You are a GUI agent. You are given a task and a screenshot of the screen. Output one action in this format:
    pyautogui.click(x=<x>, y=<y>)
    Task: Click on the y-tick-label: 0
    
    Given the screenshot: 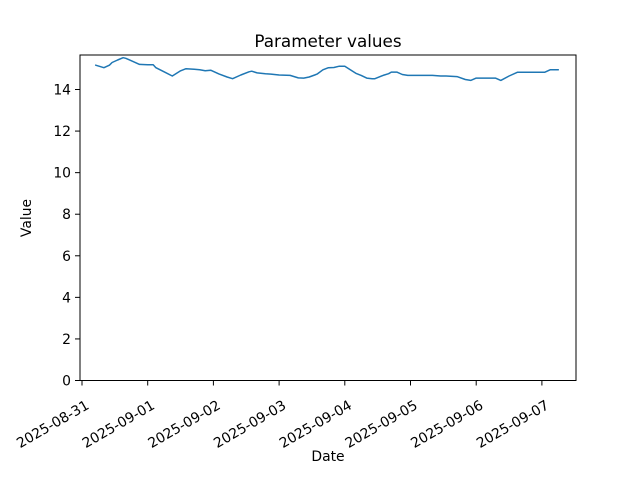 What is the action you would take?
    pyautogui.click(x=66, y=382)
    